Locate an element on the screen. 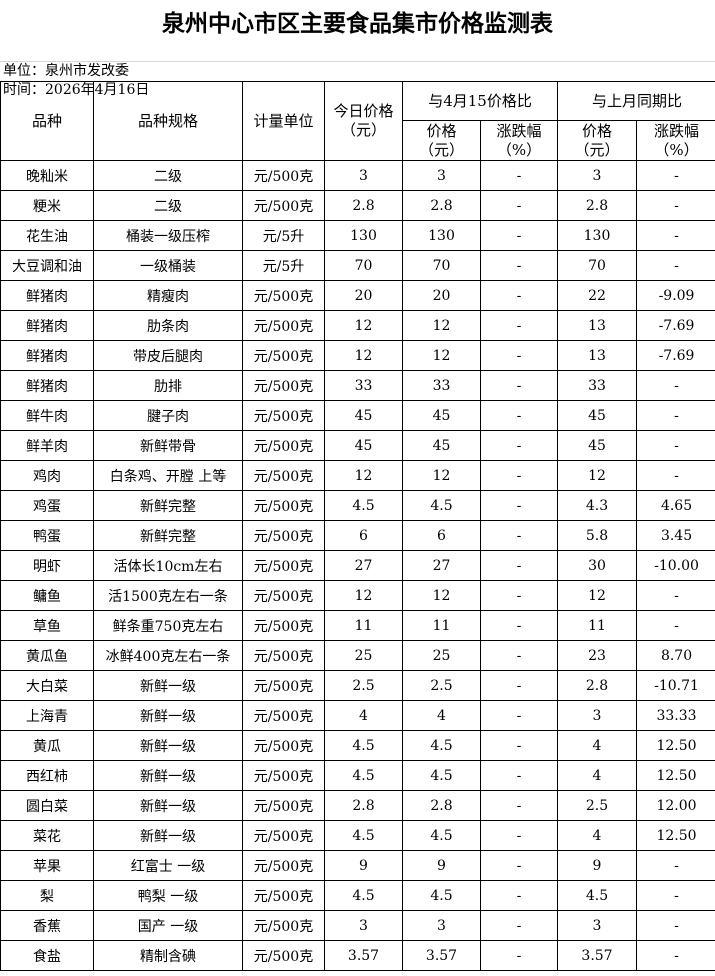 The width and height of the screenshot is (715, 976). cell-month-price: 12 is located at coordinates (597, 475).